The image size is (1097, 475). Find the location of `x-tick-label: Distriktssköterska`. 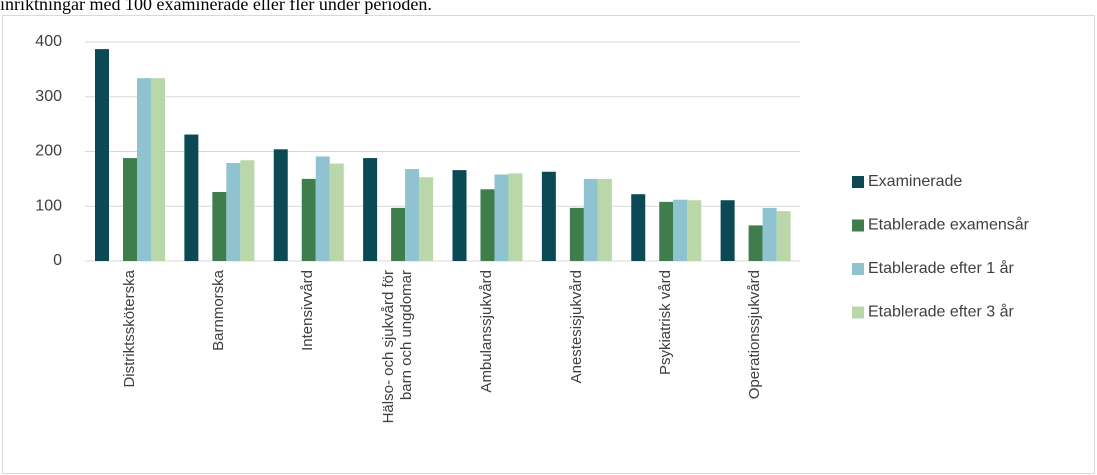

x-tick-label: Distriktssköterska is located at coordinates (129, 329).